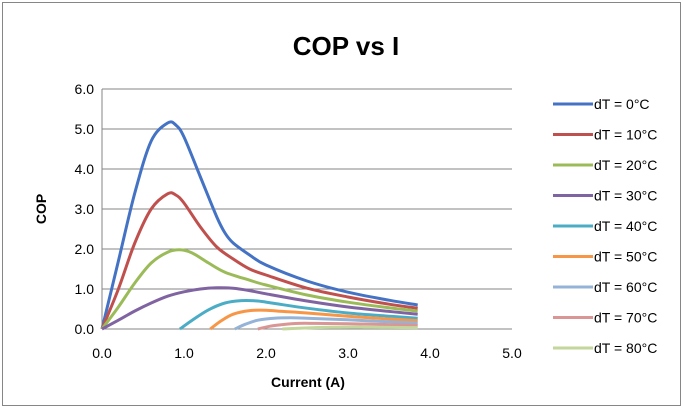  Describe the element at coordinates (184, 353) in the screenshot. I see `x-tick-label: 1.0` at that location.